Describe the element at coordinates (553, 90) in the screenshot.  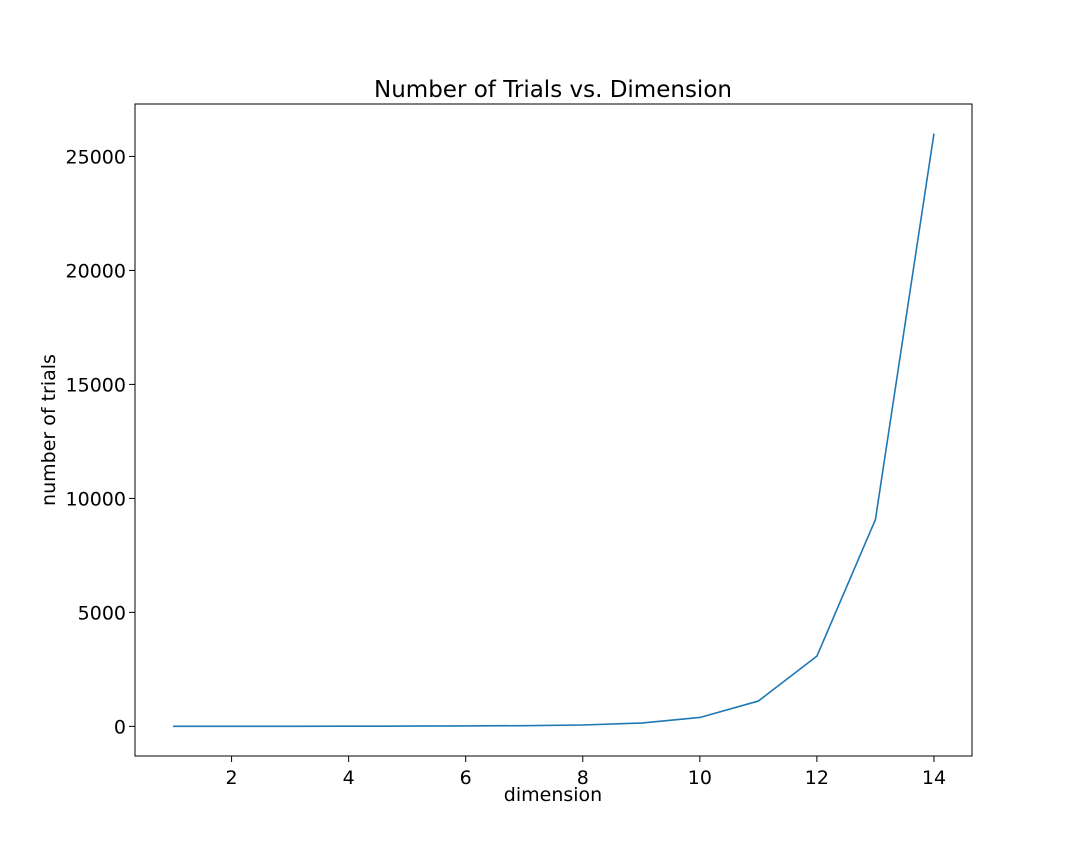
I see `chart-title: Number of Trials vs. Dimension` at that location.